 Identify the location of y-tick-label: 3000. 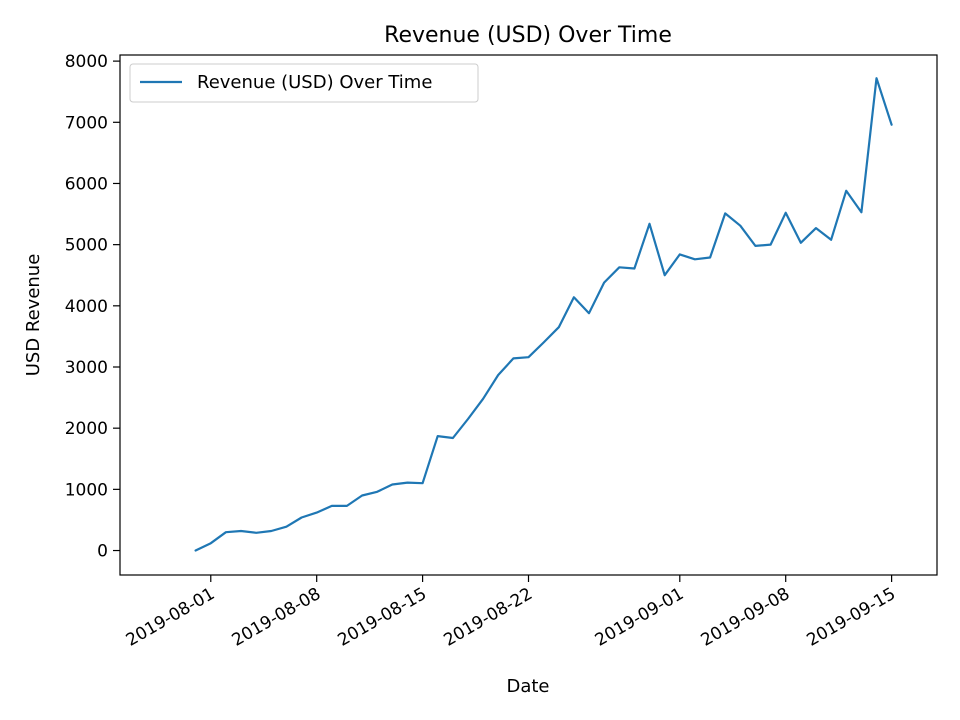
(86, 368).